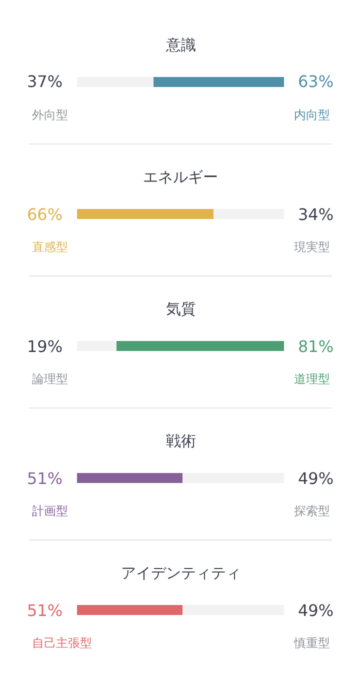 This screenshot has width=361, height=680. I want to click on data-label: 63%, so click(316, 81).